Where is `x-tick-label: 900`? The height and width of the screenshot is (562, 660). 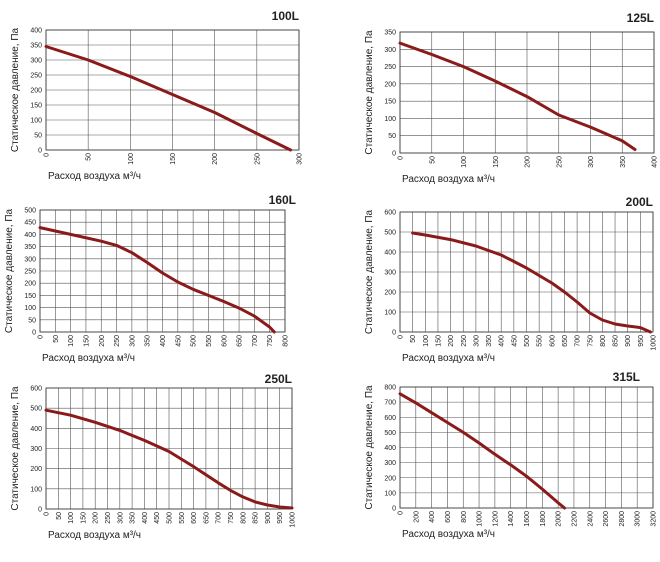
x-tick-label: 900 is located at coordinates (268, 518).